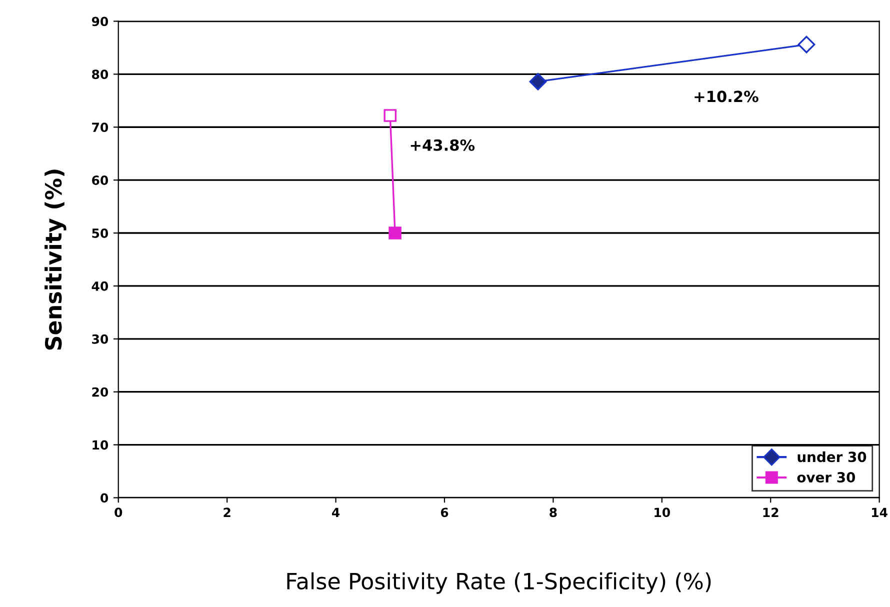 The width and height of the screenshot is (890, 607). I want to click on legend-label: under 30, so click(832, 456).